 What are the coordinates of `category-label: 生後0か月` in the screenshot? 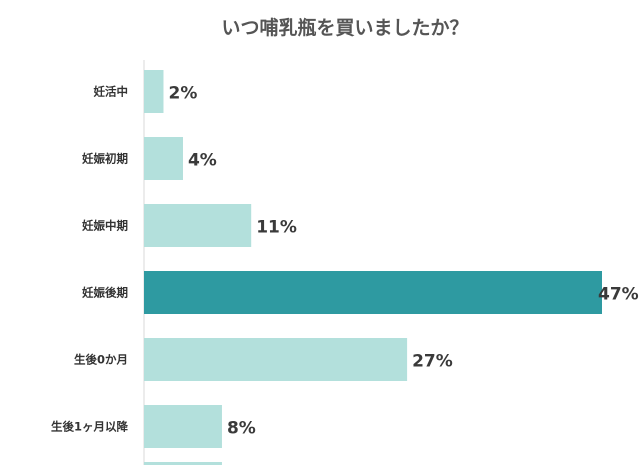 It's located at (101, 360).